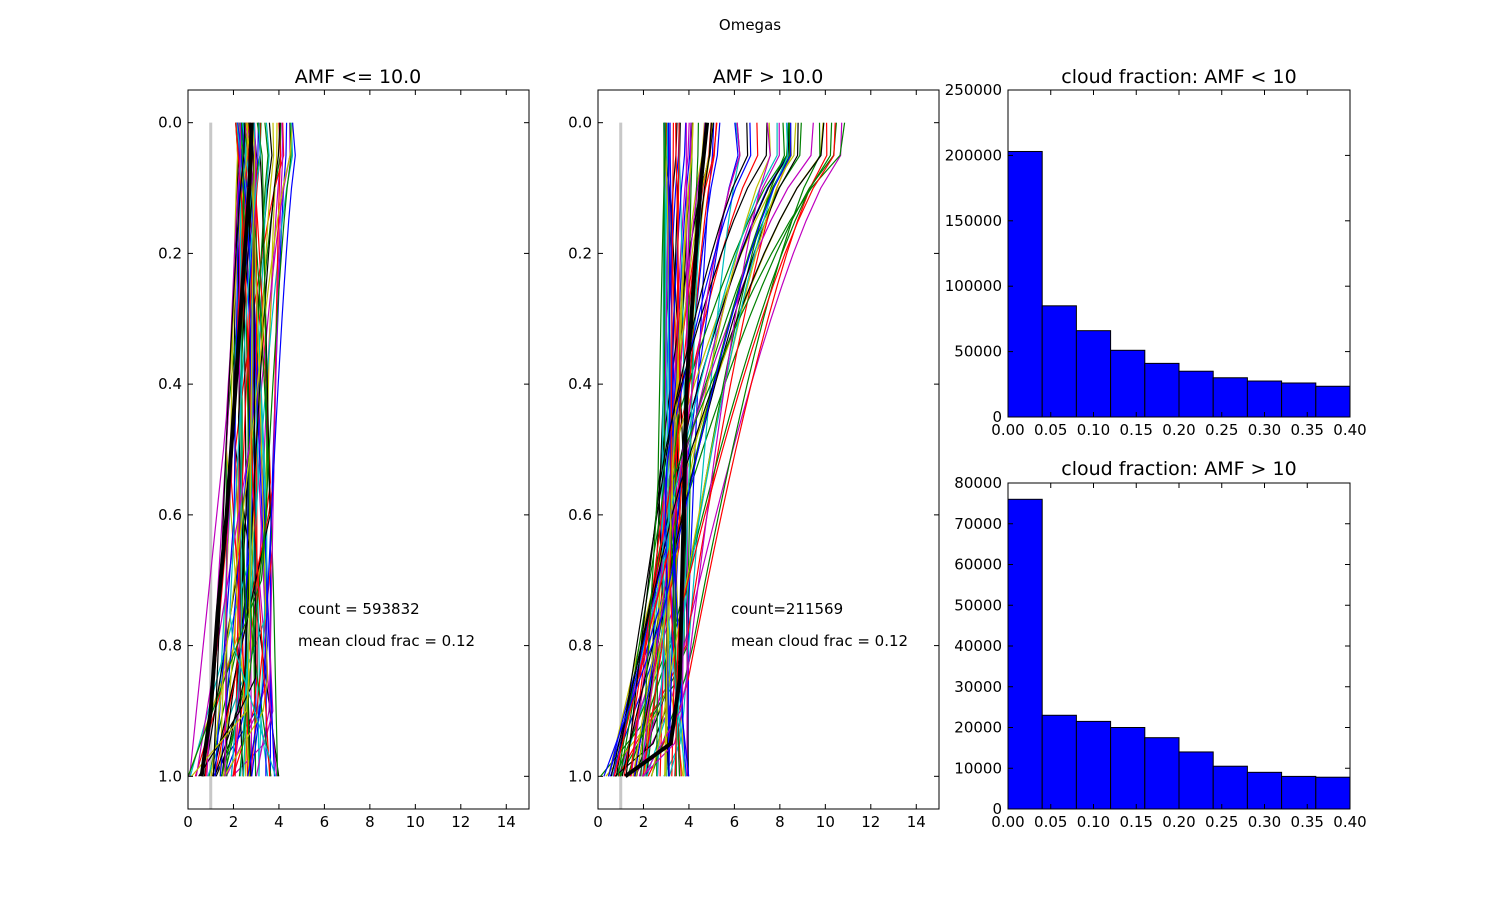 This screenshot has height=900, width=1500. What do you see at coordinates (825, 822) in the screenshot?
I see `x-tick-label: 10` at bounding box center [825, 822].